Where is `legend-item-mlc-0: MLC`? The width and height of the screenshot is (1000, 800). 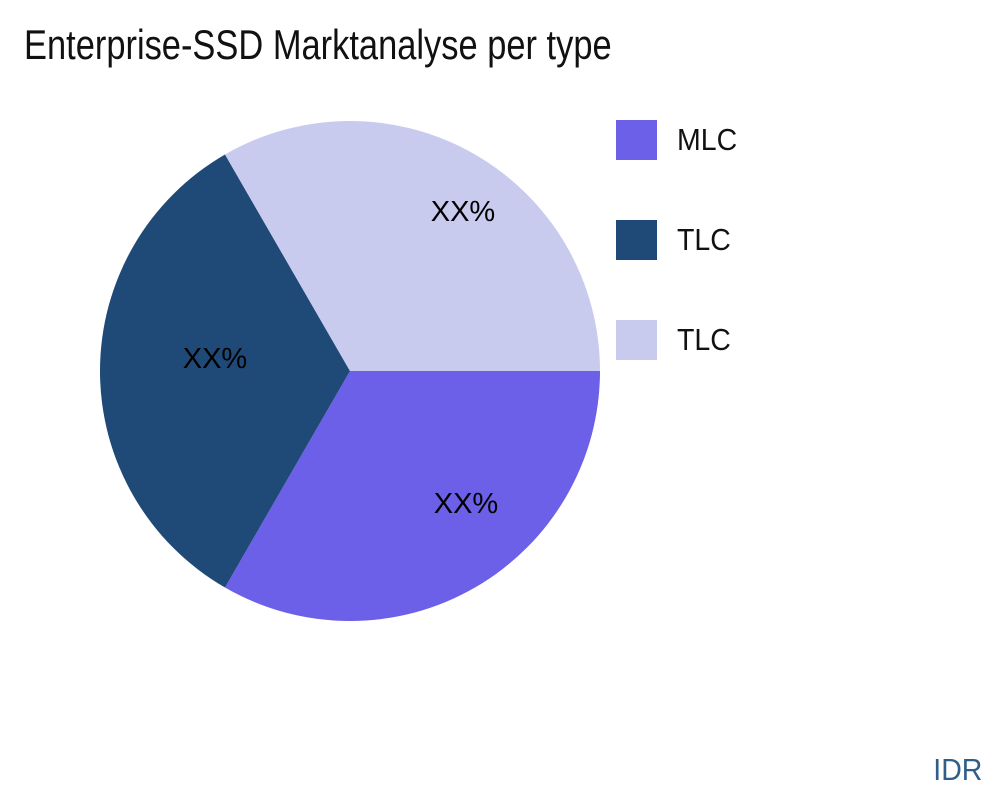
legend-item-mlc-0: MLC is located at coordinates (679, 140).